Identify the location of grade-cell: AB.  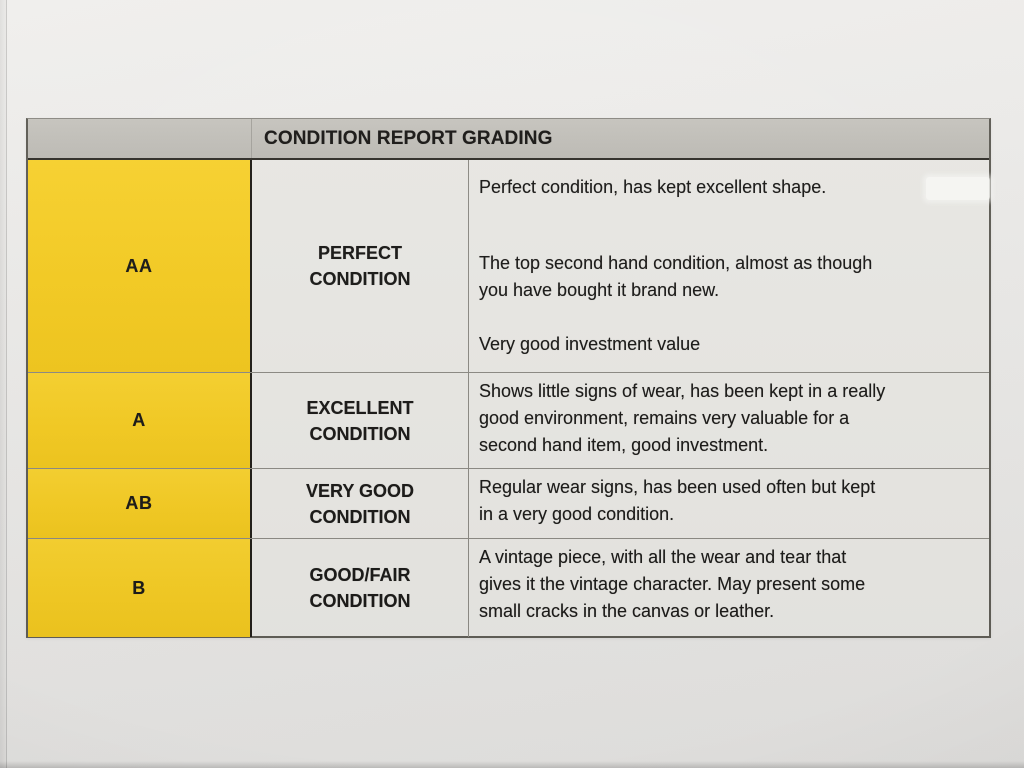
(140, 503).